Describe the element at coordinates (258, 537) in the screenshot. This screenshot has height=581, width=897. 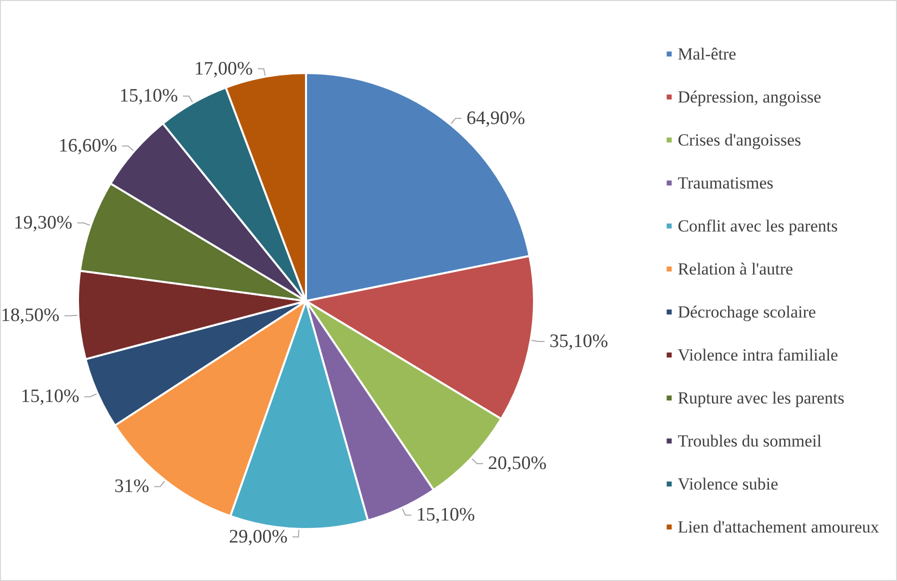
I see `data-label: 29,00%` at that location.